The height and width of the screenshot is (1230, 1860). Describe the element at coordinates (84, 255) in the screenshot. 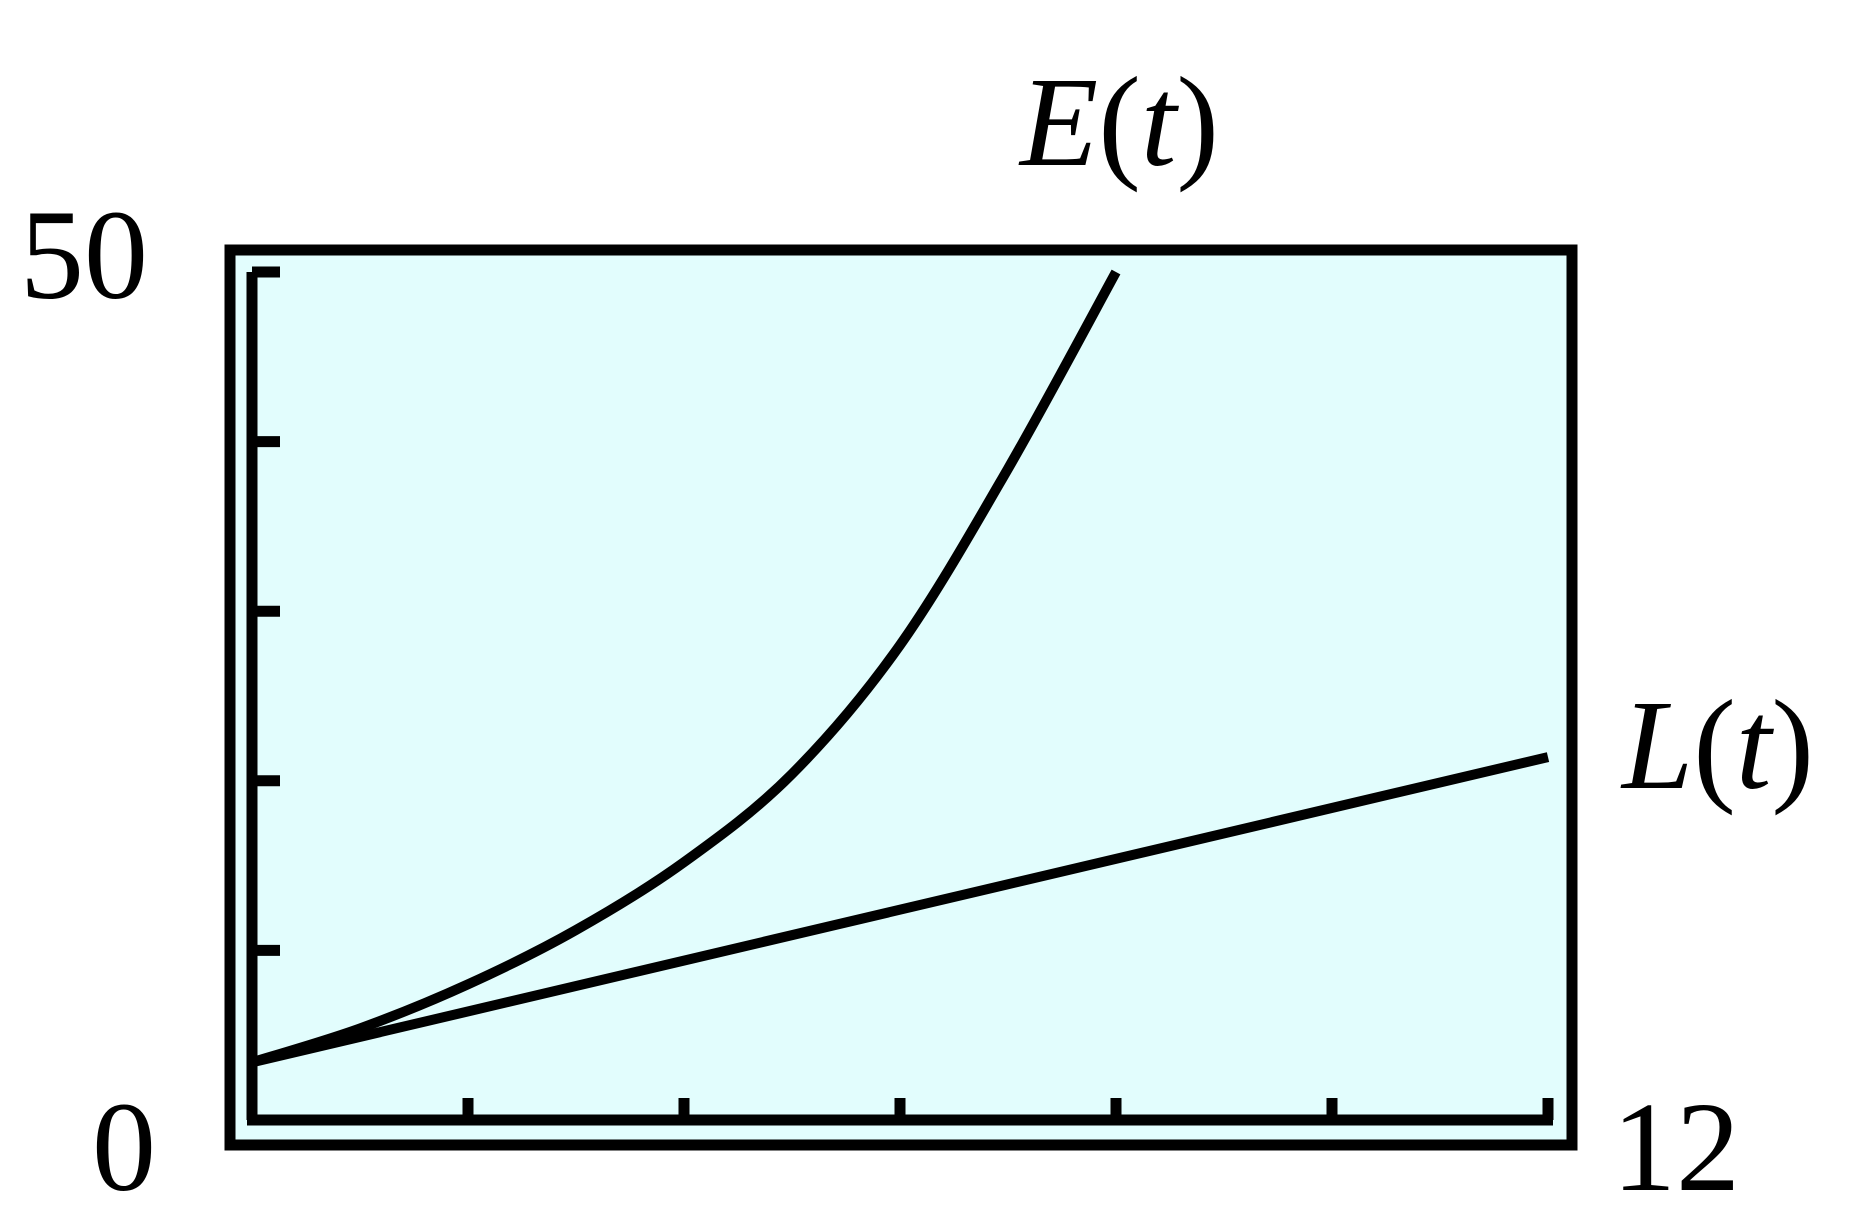

I see `y-axis-max-label: 50` at that location.